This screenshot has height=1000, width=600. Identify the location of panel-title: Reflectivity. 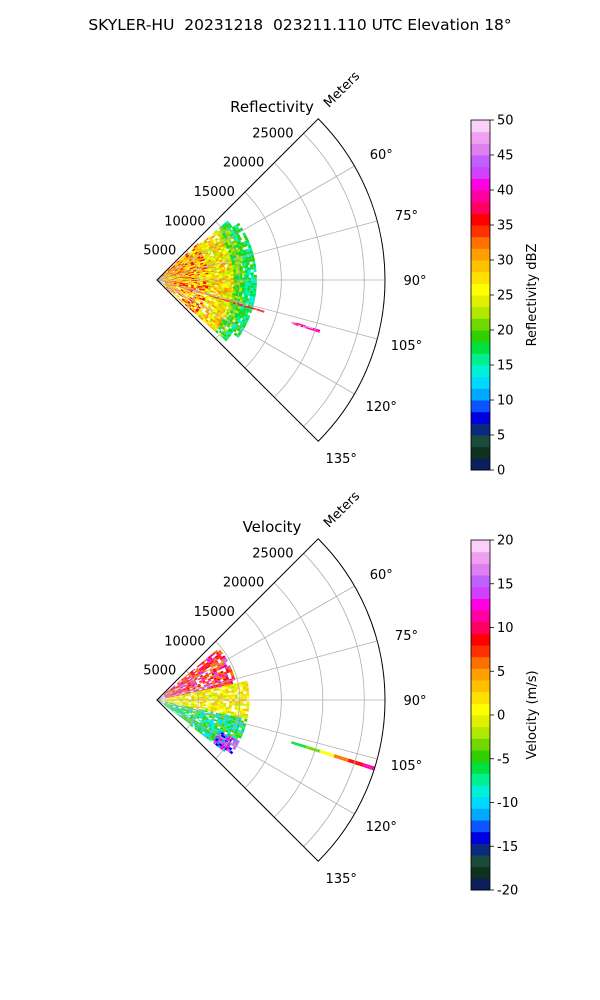
(272, 107).